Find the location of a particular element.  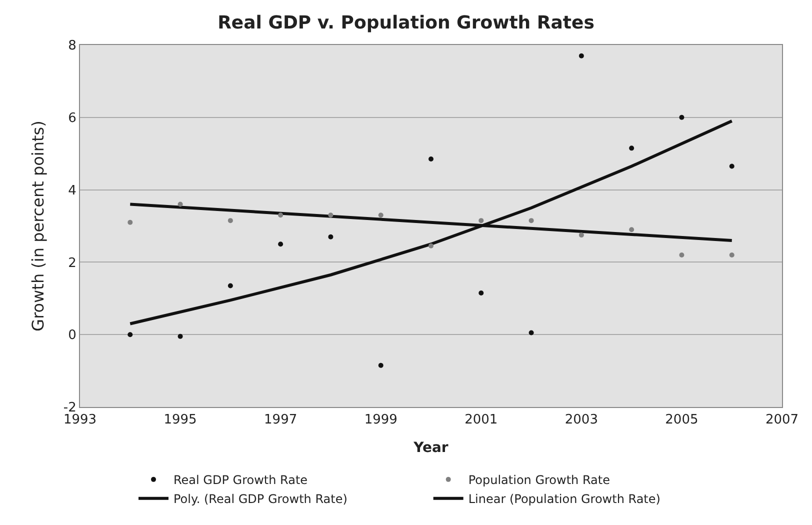

x-tick-label: 1993 is located at coordinates (80, 420).